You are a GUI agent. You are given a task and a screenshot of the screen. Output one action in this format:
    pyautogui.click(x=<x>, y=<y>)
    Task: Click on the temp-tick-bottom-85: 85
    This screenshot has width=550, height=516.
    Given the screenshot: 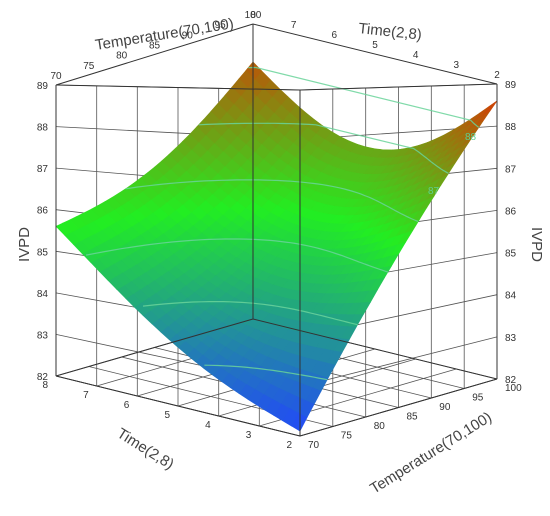 What is the action you would take?
    pyautogui.click(x=413, y=417)
    